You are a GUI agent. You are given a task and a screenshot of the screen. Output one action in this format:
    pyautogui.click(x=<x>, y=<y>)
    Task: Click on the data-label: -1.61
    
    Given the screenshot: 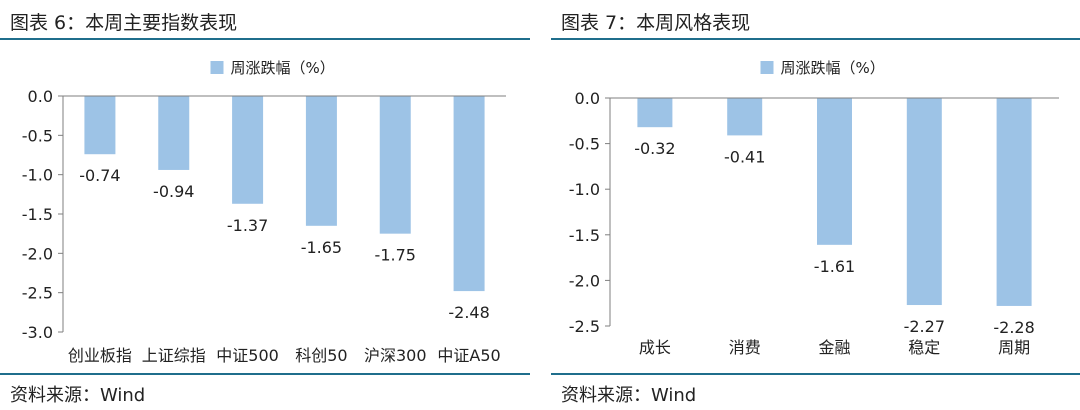 What is the action you would take?
    pyautogui.click(x=834, y=266)
    